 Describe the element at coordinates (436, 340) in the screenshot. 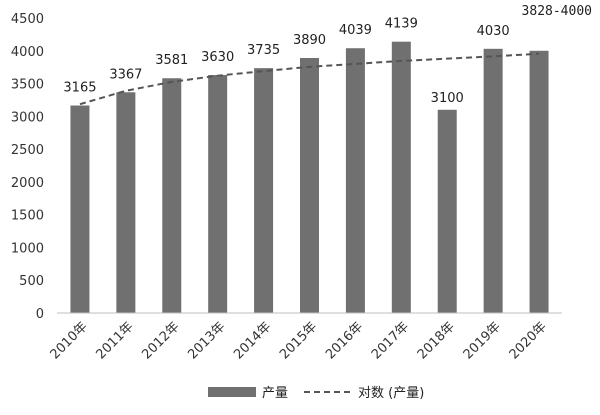

I see `x-tick-label: 2018年` at that location.